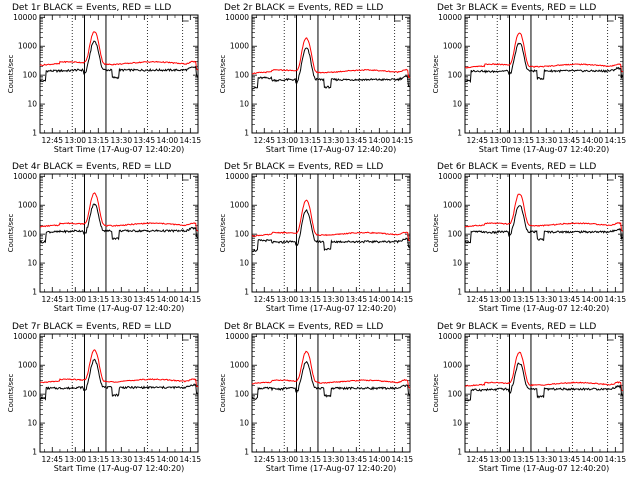 The width and height of the screenshot is (640, 480). I want to click on panel-title: Det 9r BLACK = Events, RED = LLD, so click(516, 327).